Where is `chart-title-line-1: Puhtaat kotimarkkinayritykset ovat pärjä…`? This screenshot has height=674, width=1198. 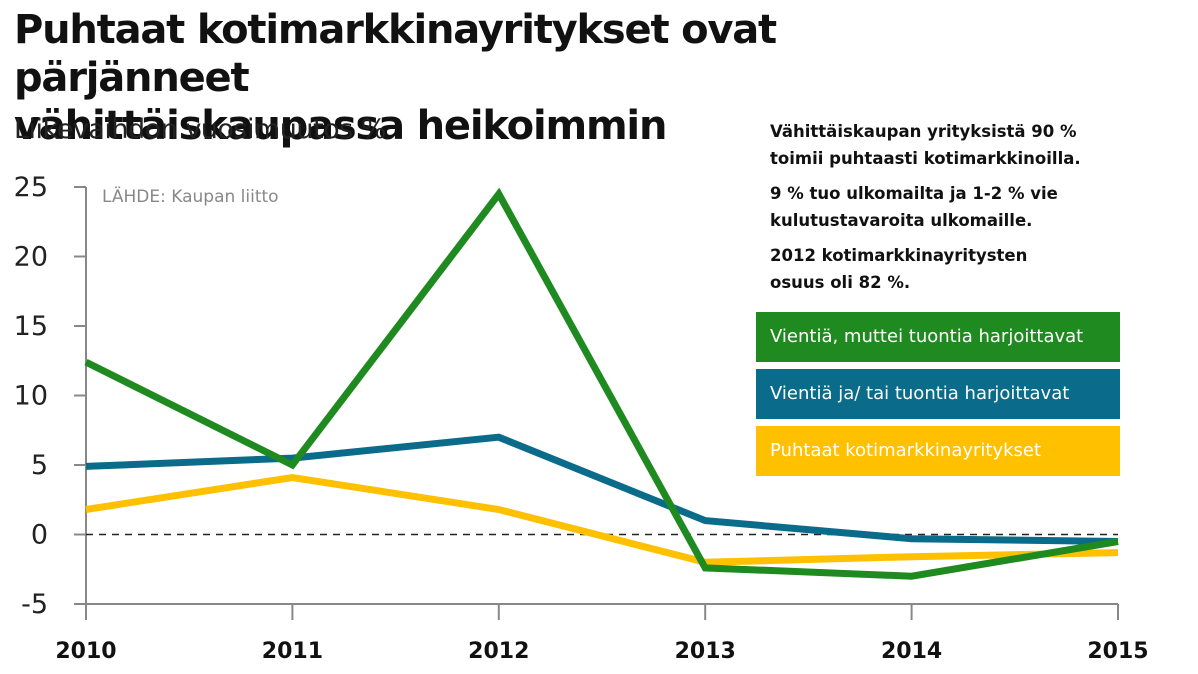 chart-title-line-1: Puhtaat kotimarkkinayritykset ovat pärjä… is located at coordinates (395, 54).